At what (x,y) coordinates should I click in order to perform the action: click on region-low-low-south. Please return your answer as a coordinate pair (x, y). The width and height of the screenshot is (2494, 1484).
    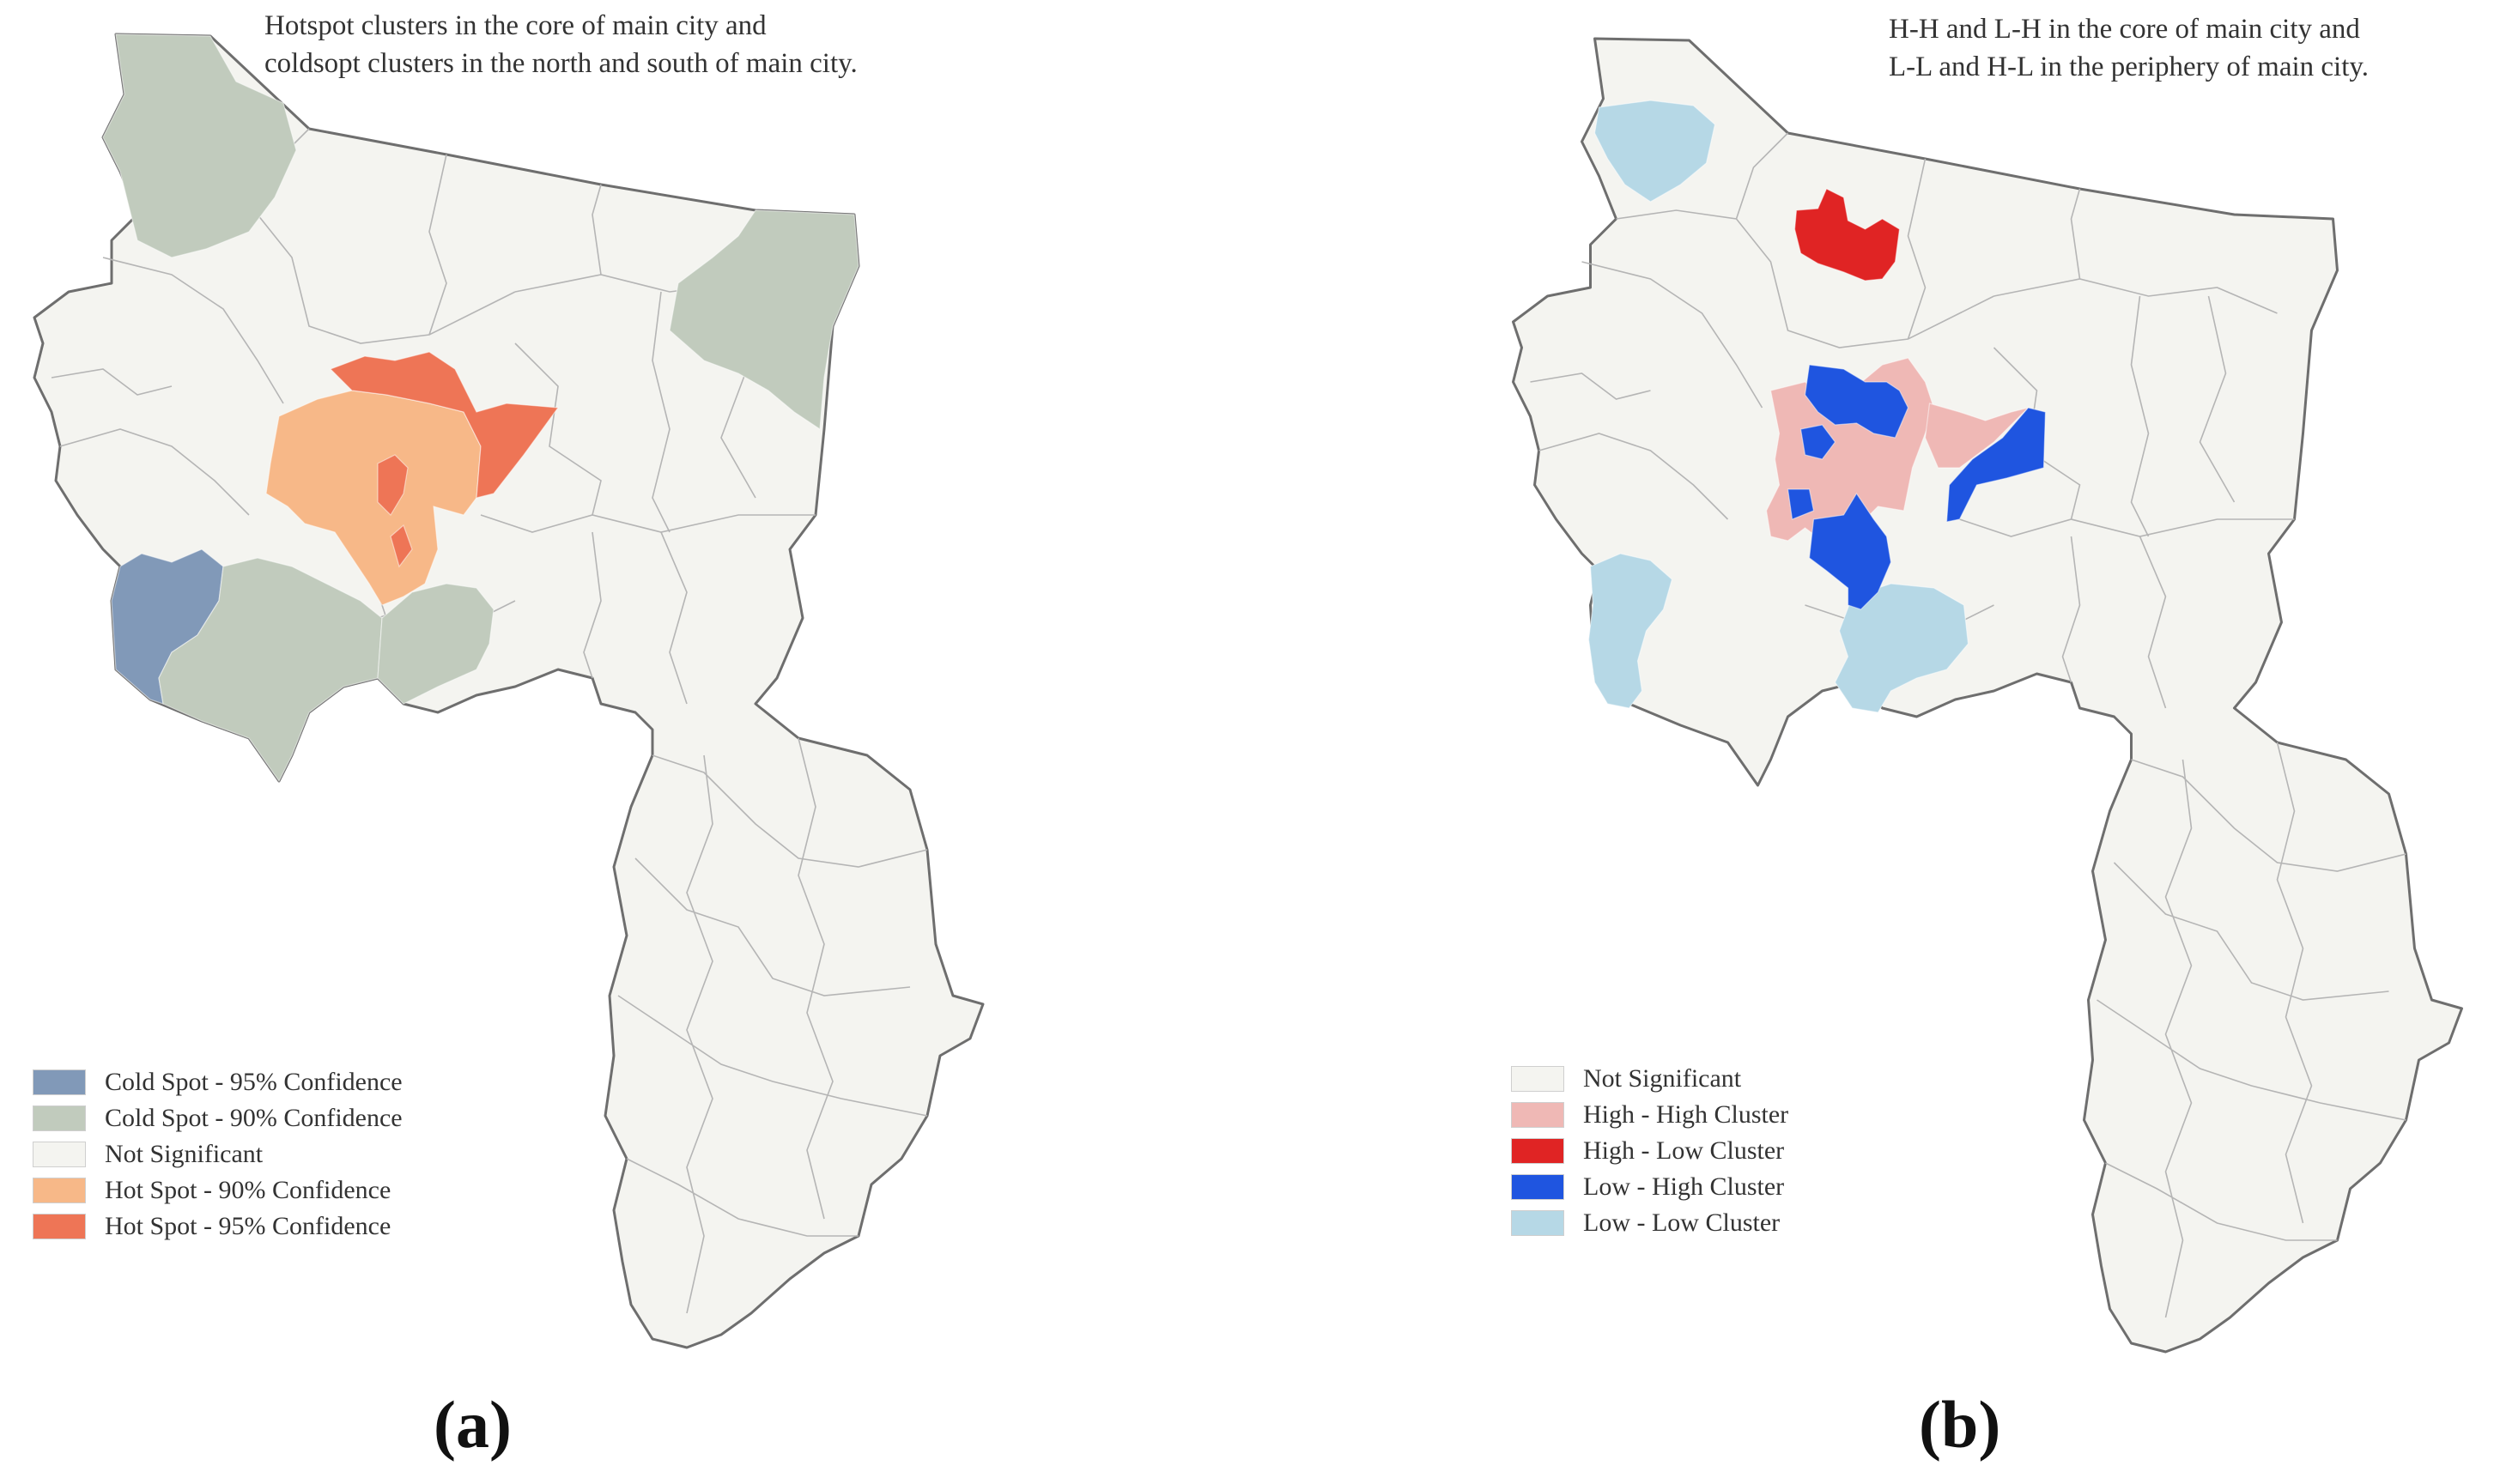
    Looking at the image, I should click on (1901, 648).